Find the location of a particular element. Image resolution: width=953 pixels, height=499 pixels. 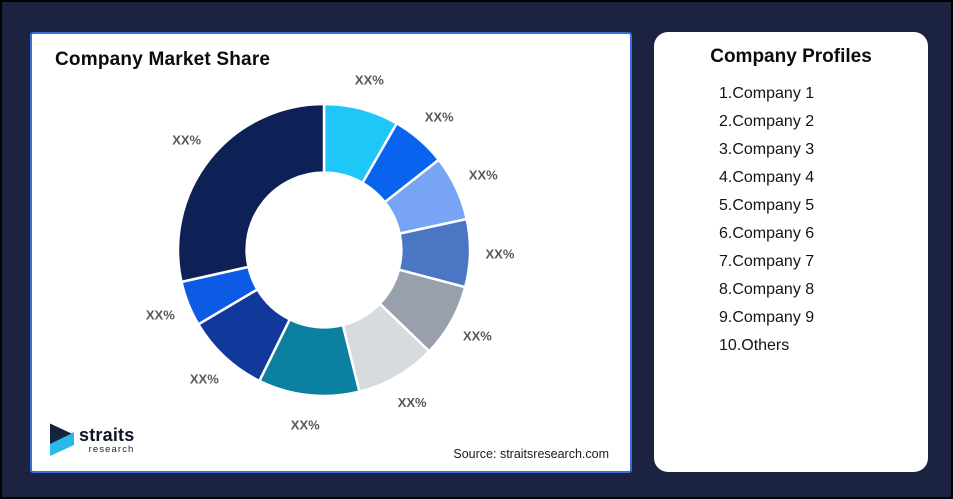

donut-slice is located at coordinates (251, 193).